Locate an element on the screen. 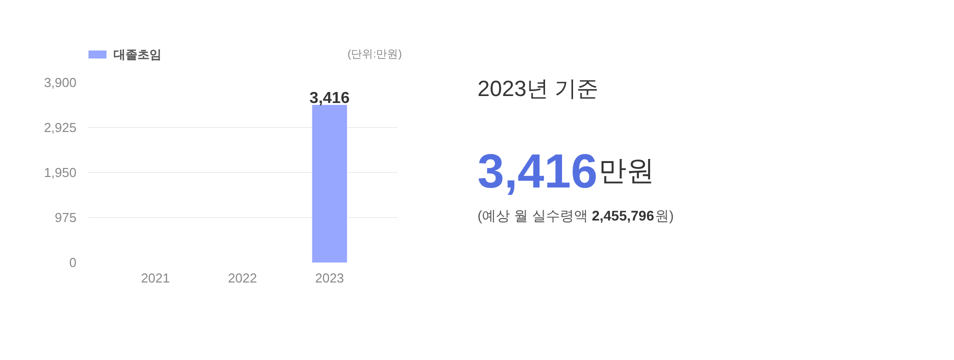 This screenshot has height=360, width=954. x-tick-label: 2021 is located at coordinates (155, 278).